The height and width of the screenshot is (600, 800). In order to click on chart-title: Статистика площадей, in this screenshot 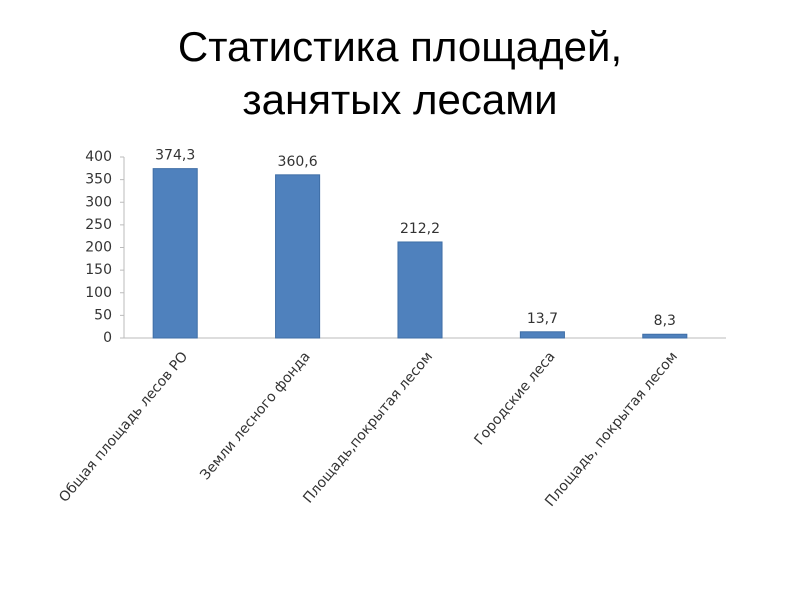, I will do `click(400, 46)`.